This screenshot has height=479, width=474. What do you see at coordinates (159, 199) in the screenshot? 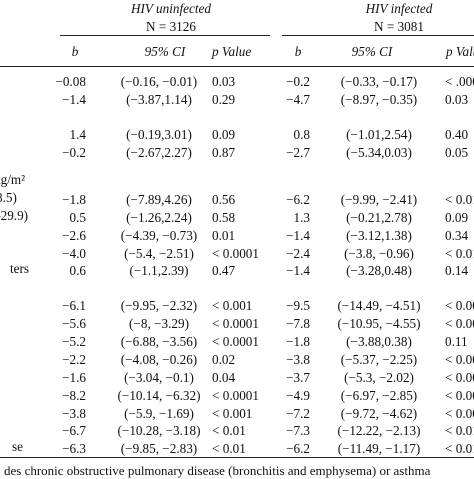
I see `cell-ci1: (−7.89,4.26)` at bounding box center [159, 199].